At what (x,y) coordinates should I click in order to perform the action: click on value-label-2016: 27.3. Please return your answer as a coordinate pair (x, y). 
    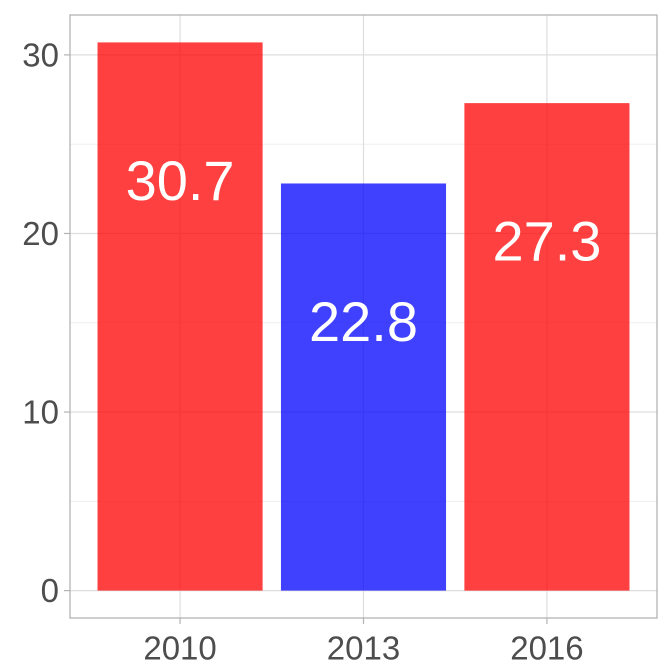
    Looking at the image, I should click on (546, 241).